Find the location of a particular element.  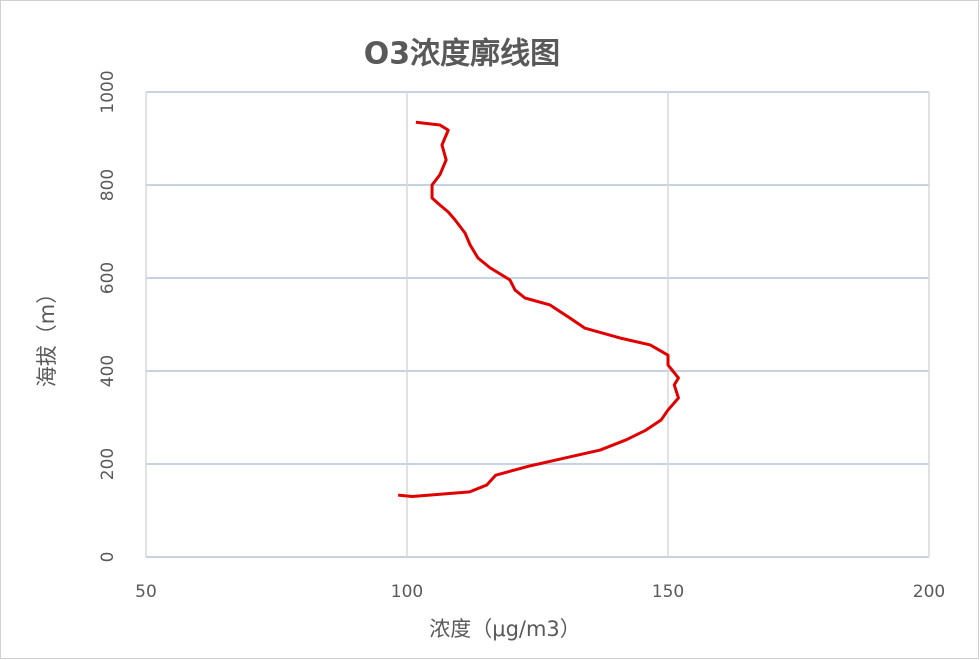

y-tick-label: 0 is located at coordinates (108, 557).